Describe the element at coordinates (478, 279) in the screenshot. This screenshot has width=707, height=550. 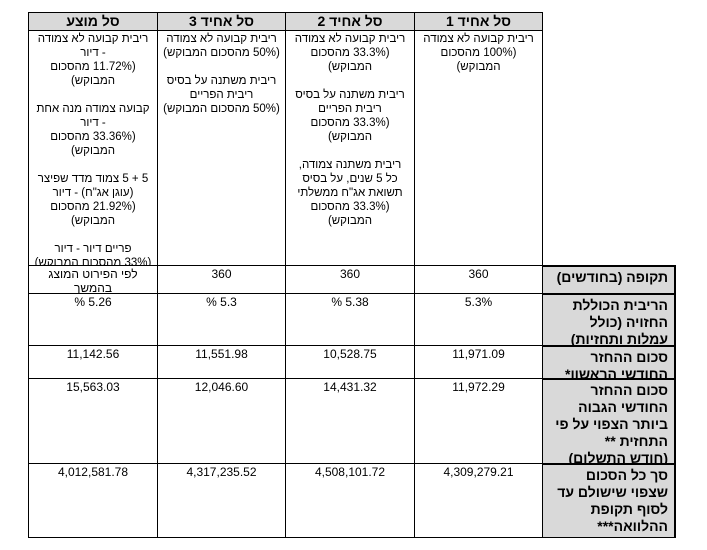
I see `period-basket-1: 360` at that location.